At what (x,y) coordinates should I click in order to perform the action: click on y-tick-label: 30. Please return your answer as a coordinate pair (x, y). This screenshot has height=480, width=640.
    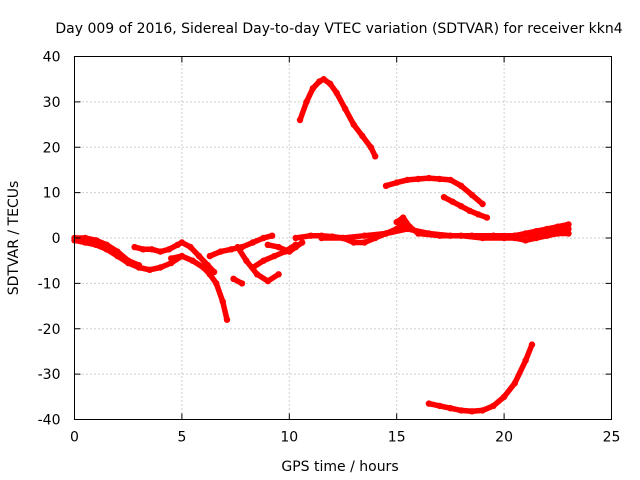
    Looking at the image, I should click on (52, 103).